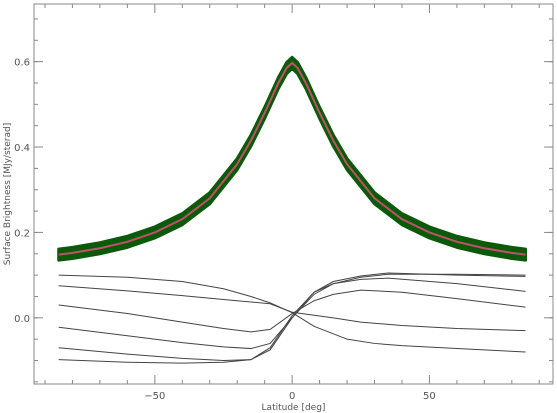 This screenshot has width=557, height=413. Describe the element at coordinates (429, 396) in the screenshot. I see `x-tick-label: 50` at that location.